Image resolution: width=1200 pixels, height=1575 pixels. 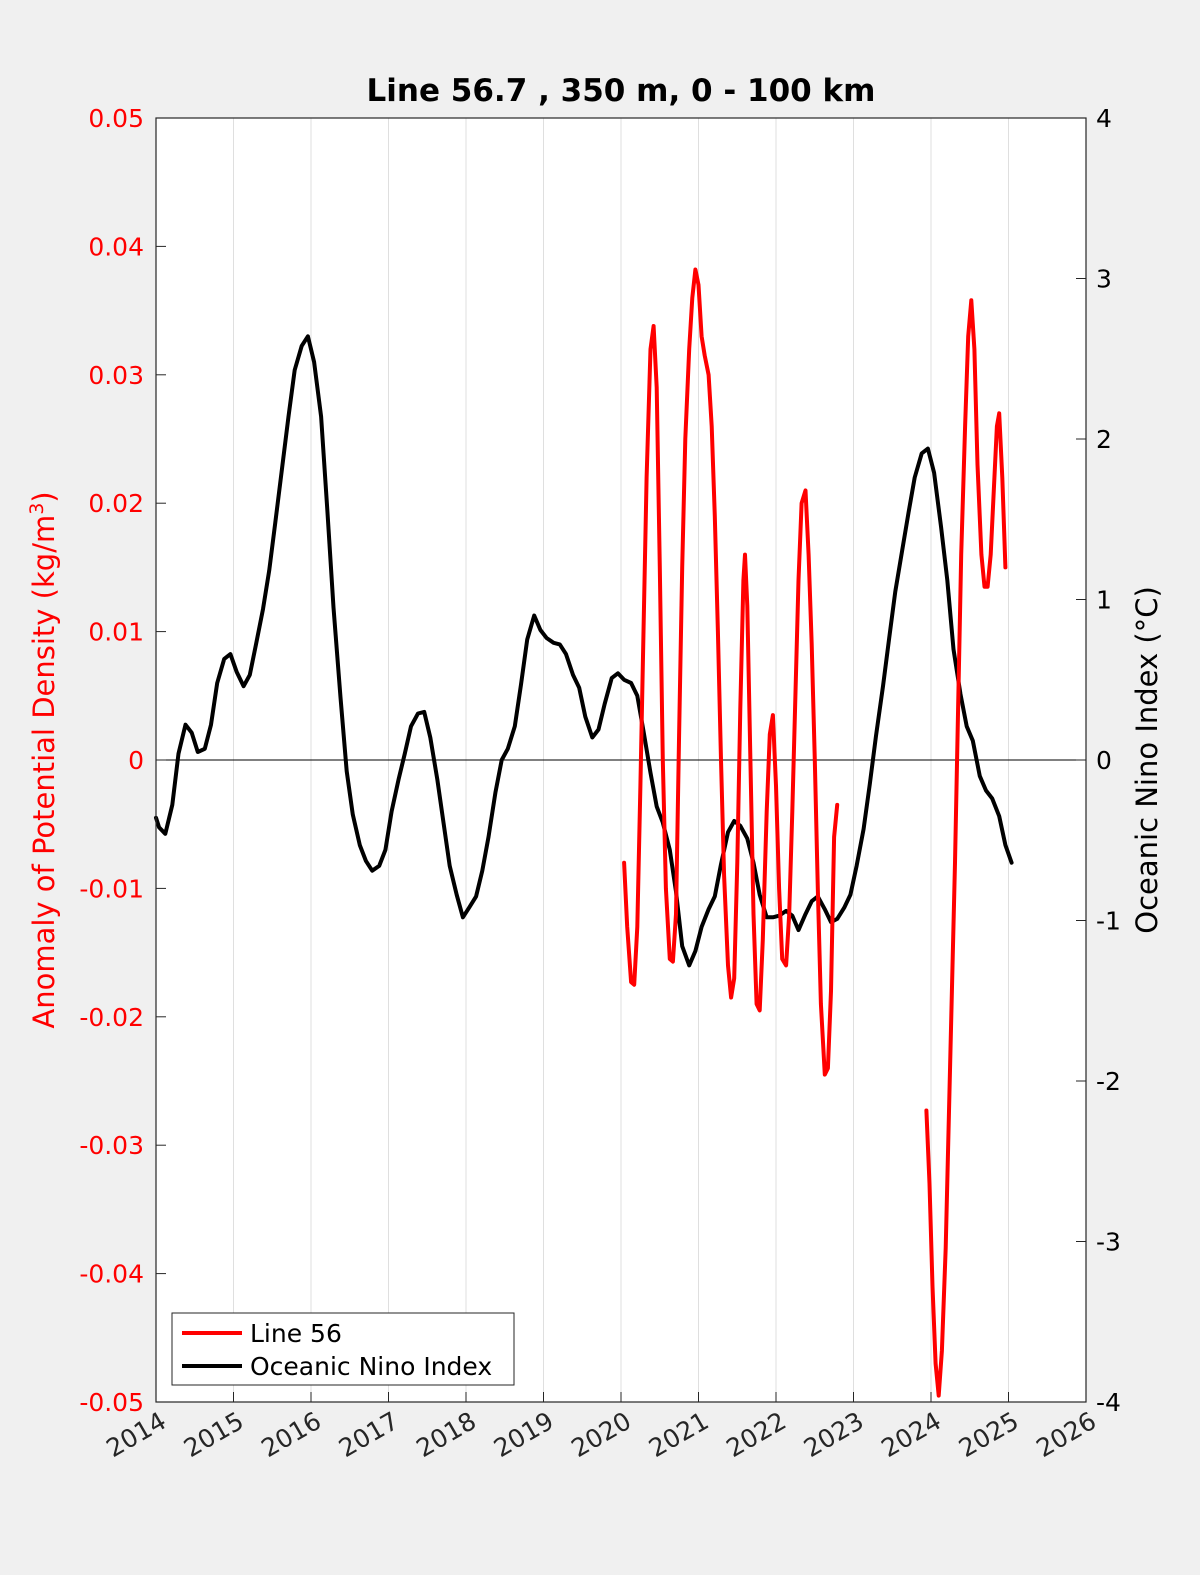 I want to click on x-tick-label: 2016, so click(x=291, y=1434).